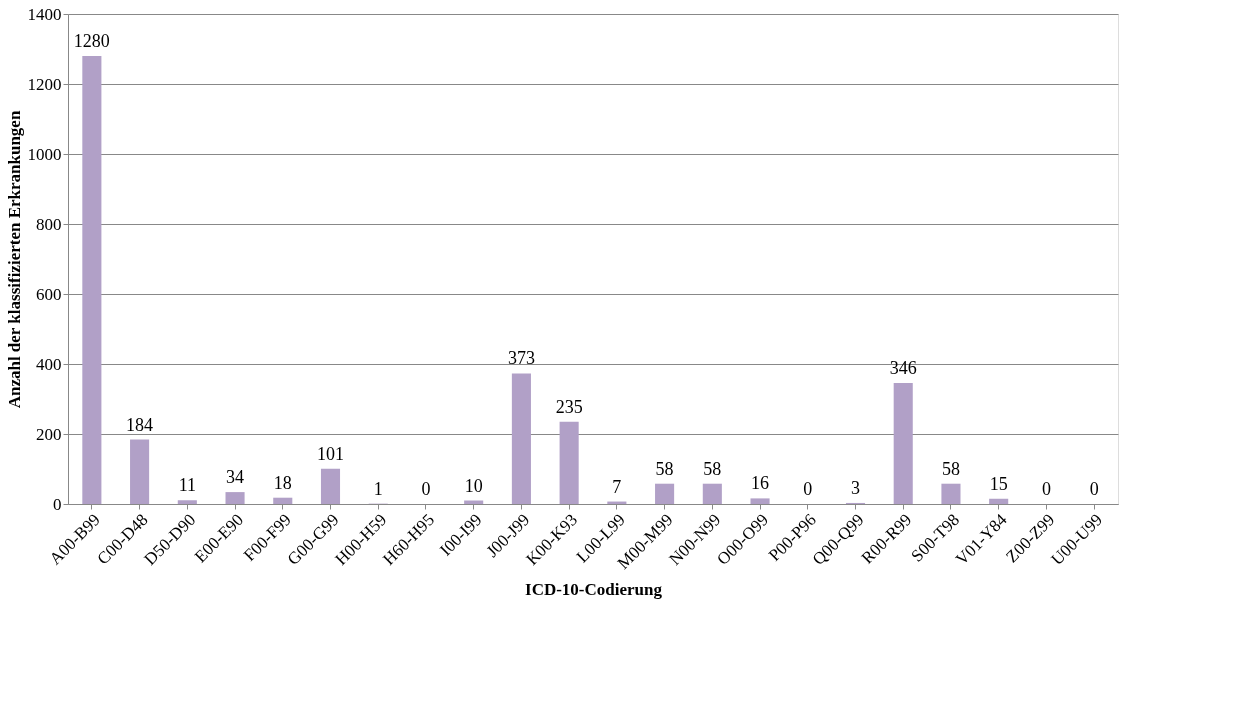 This screenshot has height=704, width=1244. Describe the element at coordinates (49, 294) in the screenshot. I see `y-tick-label: 600` at that location.